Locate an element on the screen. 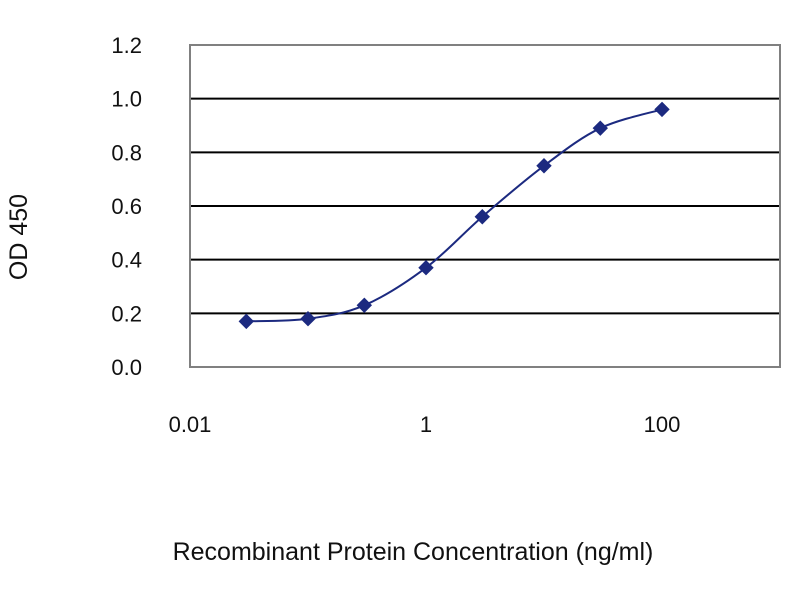 Image resolution: width=800 pixels, height=600 pixels. x-tick-label-2: 100 is located at coordinates (662, 424).